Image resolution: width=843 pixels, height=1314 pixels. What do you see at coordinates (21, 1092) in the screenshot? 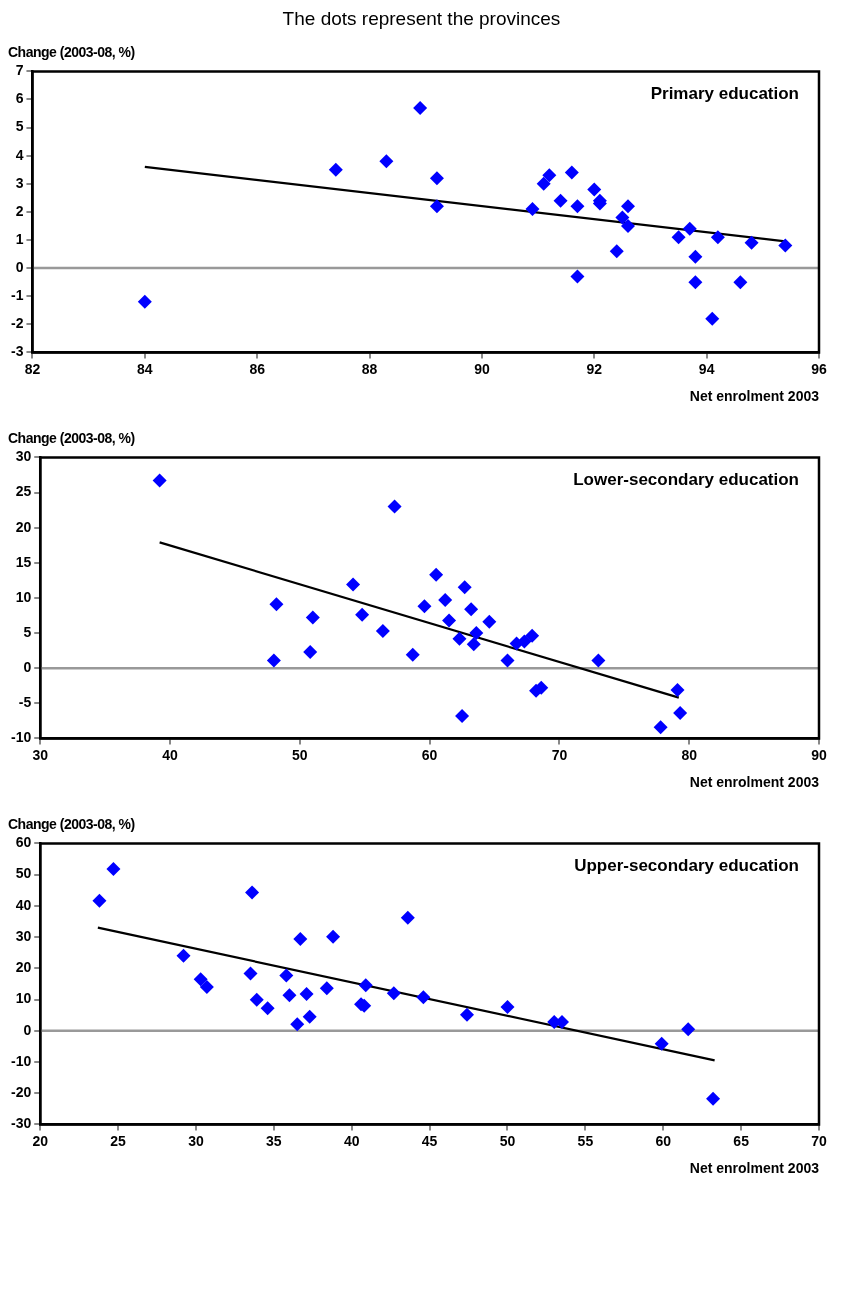
I see `y-tick-label: -20` at bounding box center [21, 1092].